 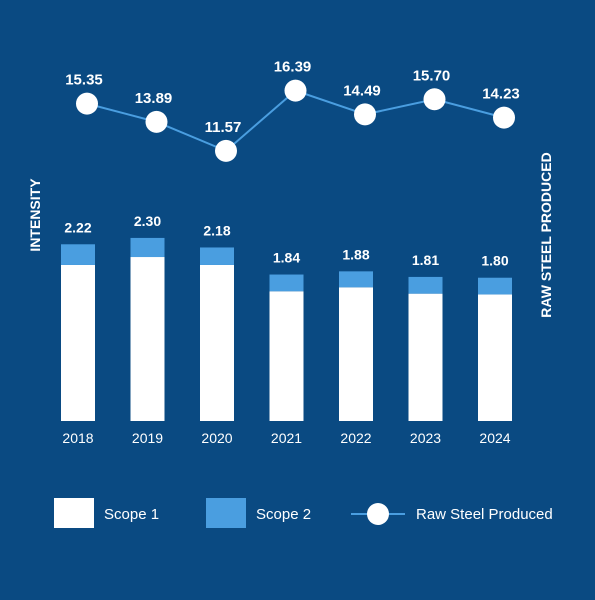 I want to click on x-tick-label-2024: 2024, so click(x=494, y=438).